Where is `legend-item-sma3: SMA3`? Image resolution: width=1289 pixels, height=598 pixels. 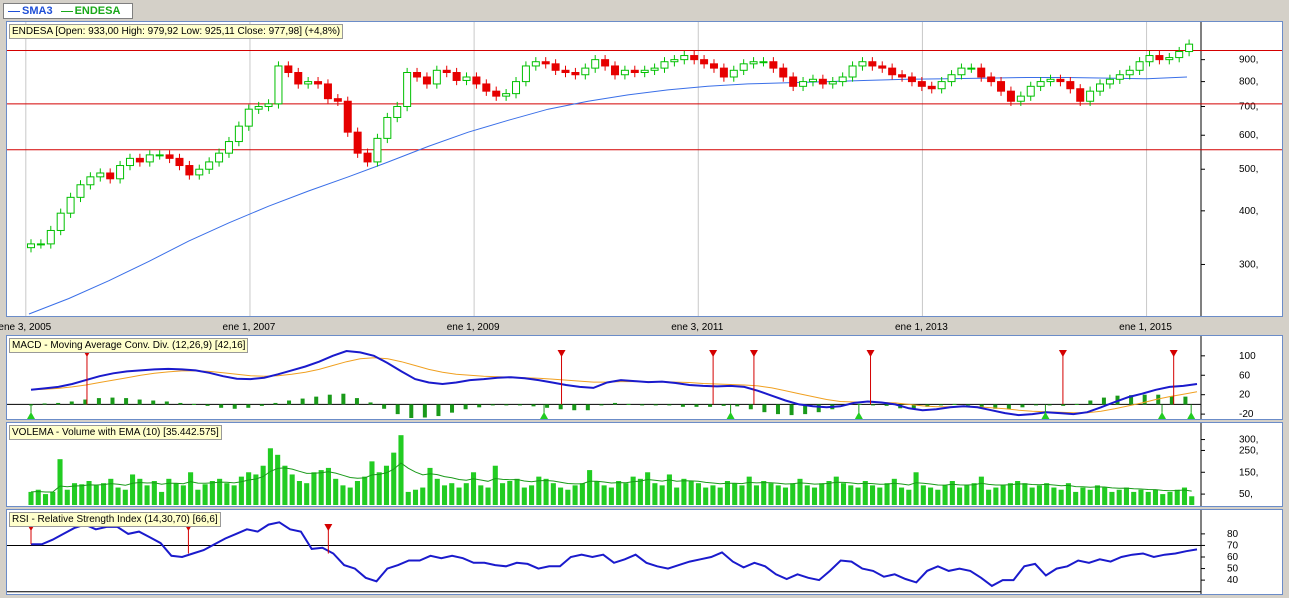
legend-item-sma3: SMA3 is located at coordinates (30, 11).